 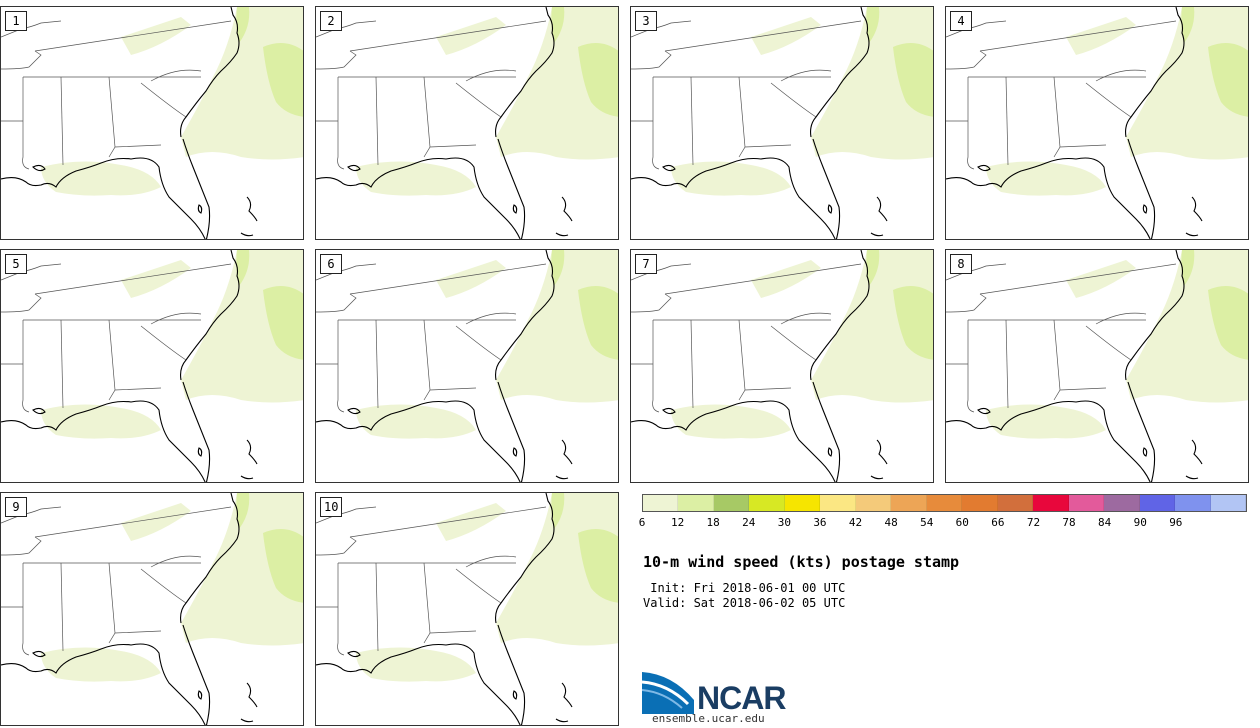 What do you see at coordinates (741, 698) in the screenshot?
I see `ncar-logo-text: NCAR` at bounding box center [741, 698].